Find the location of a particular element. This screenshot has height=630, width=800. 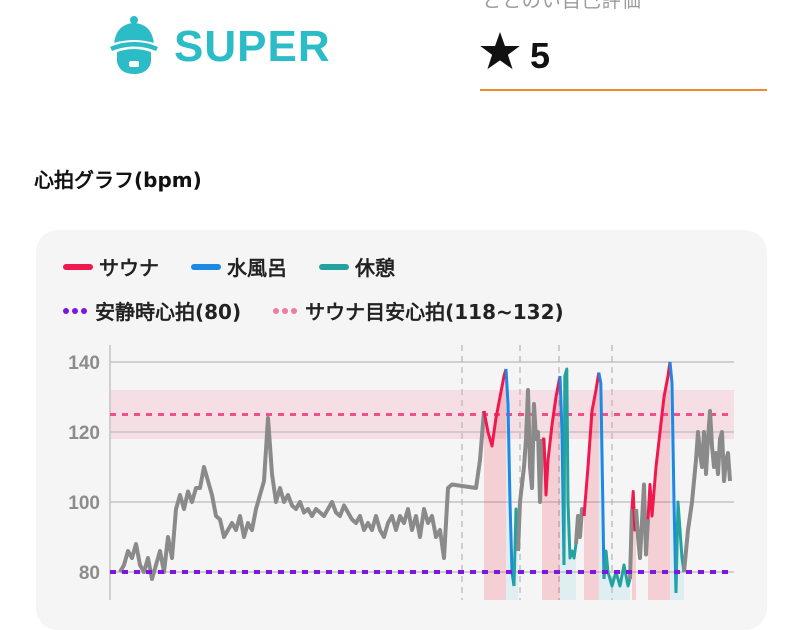

legend-rest: 休憩 is located at coordinates (357, 266).